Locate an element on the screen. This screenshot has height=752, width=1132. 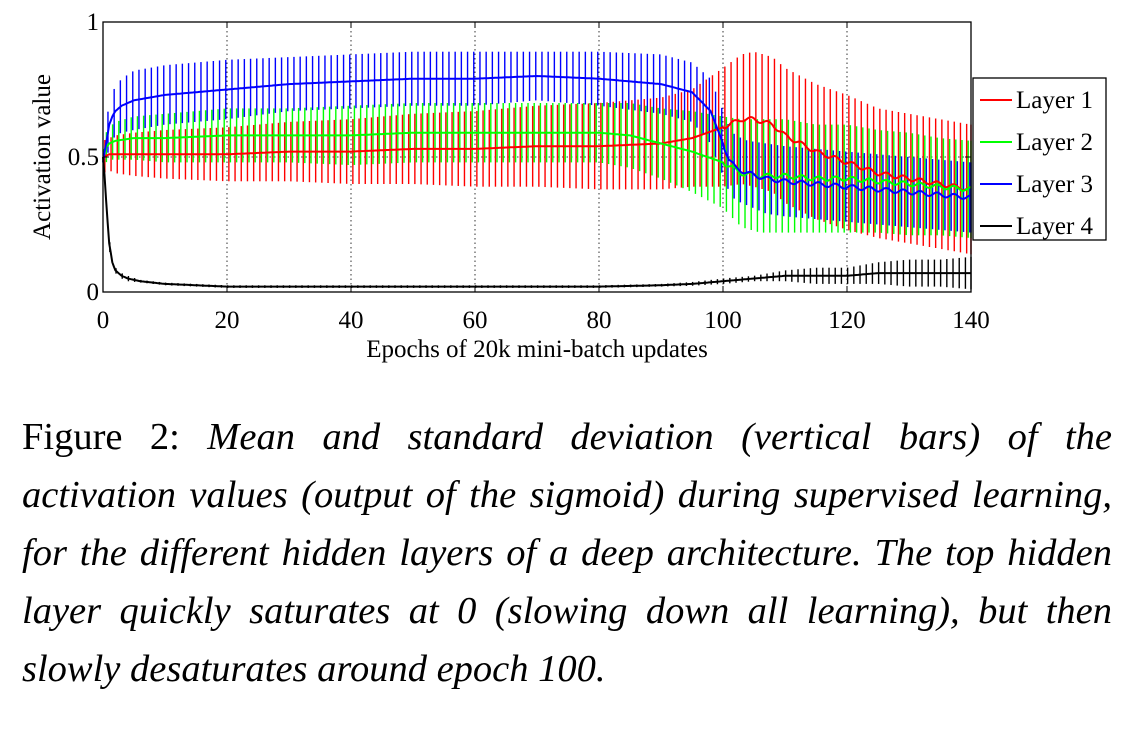
x-tick-label: 120 is located at coordinates (847, 320).